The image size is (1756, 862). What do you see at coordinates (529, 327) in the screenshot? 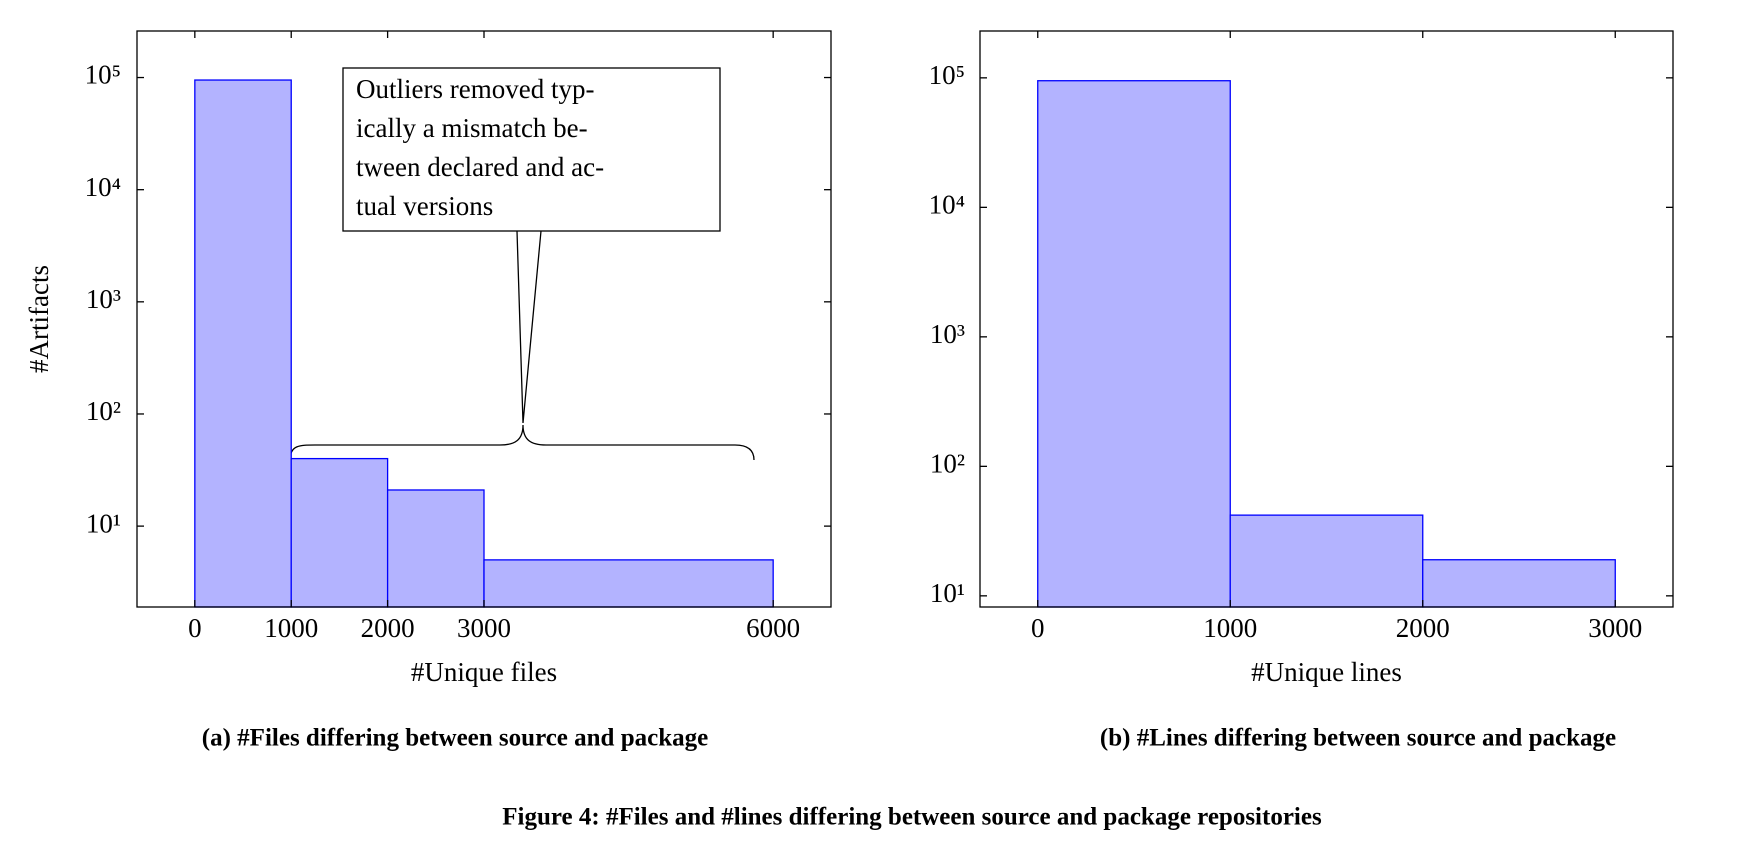
I see `callout-pointer` at bounding box center [529, 327].